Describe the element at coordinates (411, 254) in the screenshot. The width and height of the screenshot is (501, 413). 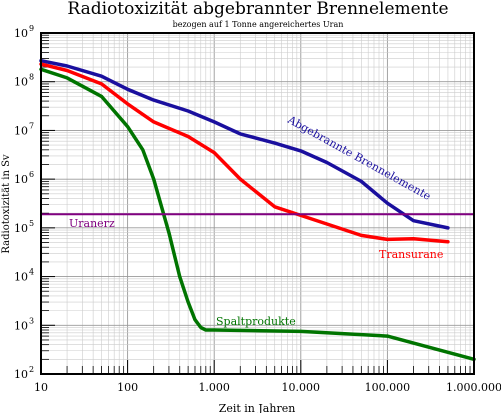
I see `label-transuranics: Transurane` at that location.